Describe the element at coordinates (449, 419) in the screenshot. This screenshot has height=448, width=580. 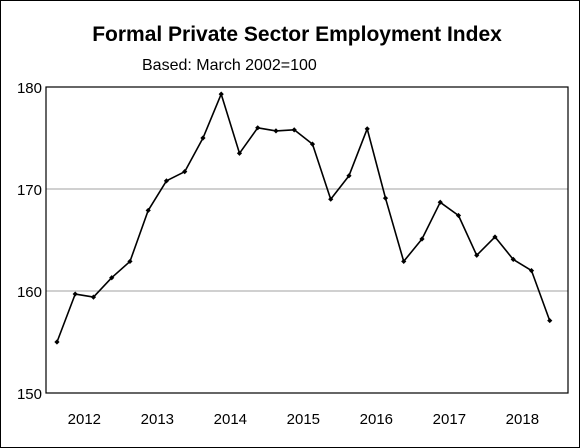
I see `x-tick-label-2017: 2017` at that location.